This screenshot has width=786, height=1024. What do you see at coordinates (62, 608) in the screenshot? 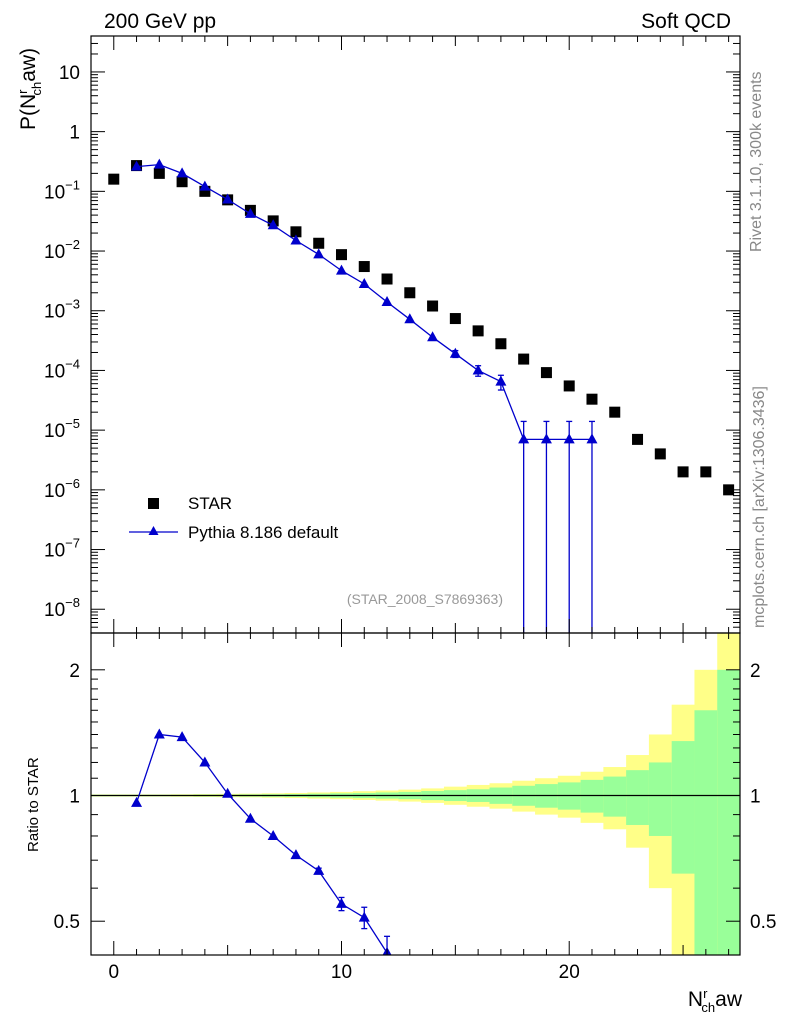
I see `main-y-tick-label: 10⁻⁸` at bounding box center [62, 608].